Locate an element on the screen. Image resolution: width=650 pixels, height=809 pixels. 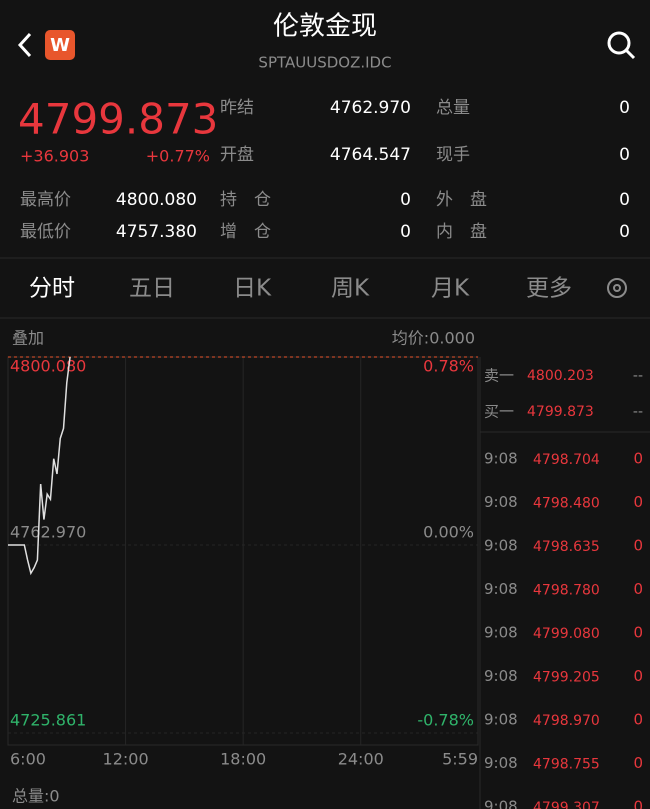
stat-label: 昨结 is located at coordinates (237, 108).